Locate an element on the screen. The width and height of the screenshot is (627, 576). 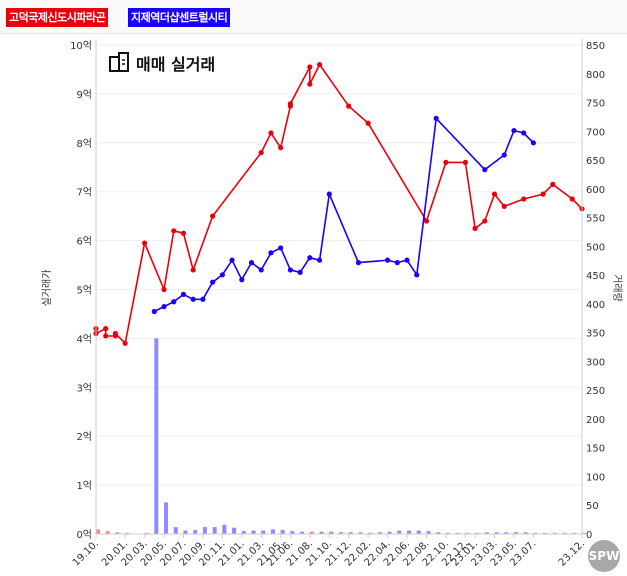
x-tick-label: 19.10. is located at coordinates (86, 553).